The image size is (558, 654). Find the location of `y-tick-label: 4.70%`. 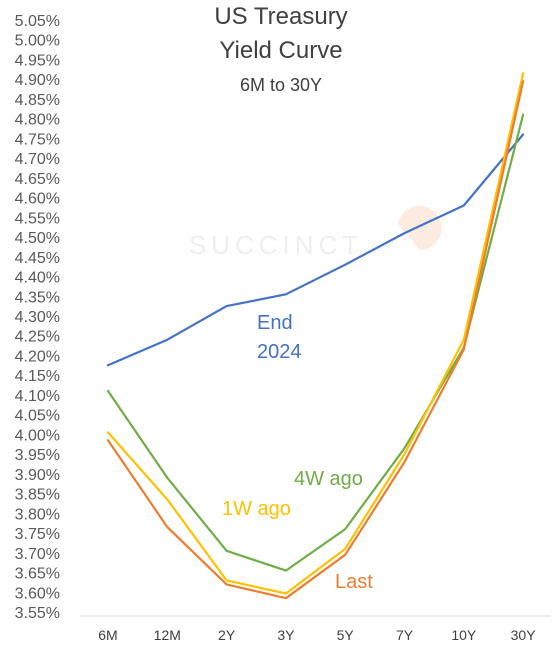

y-tick-label: 4.70% is located at coordinates (37, 159).